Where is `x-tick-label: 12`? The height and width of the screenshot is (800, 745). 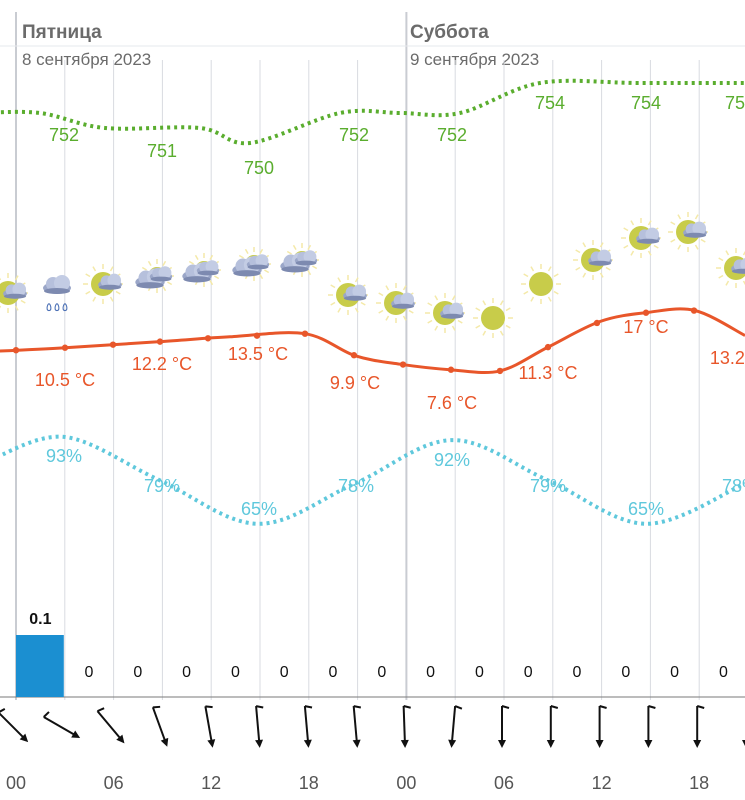
x-tick-label: 12 is located at coordinates (602, 783).